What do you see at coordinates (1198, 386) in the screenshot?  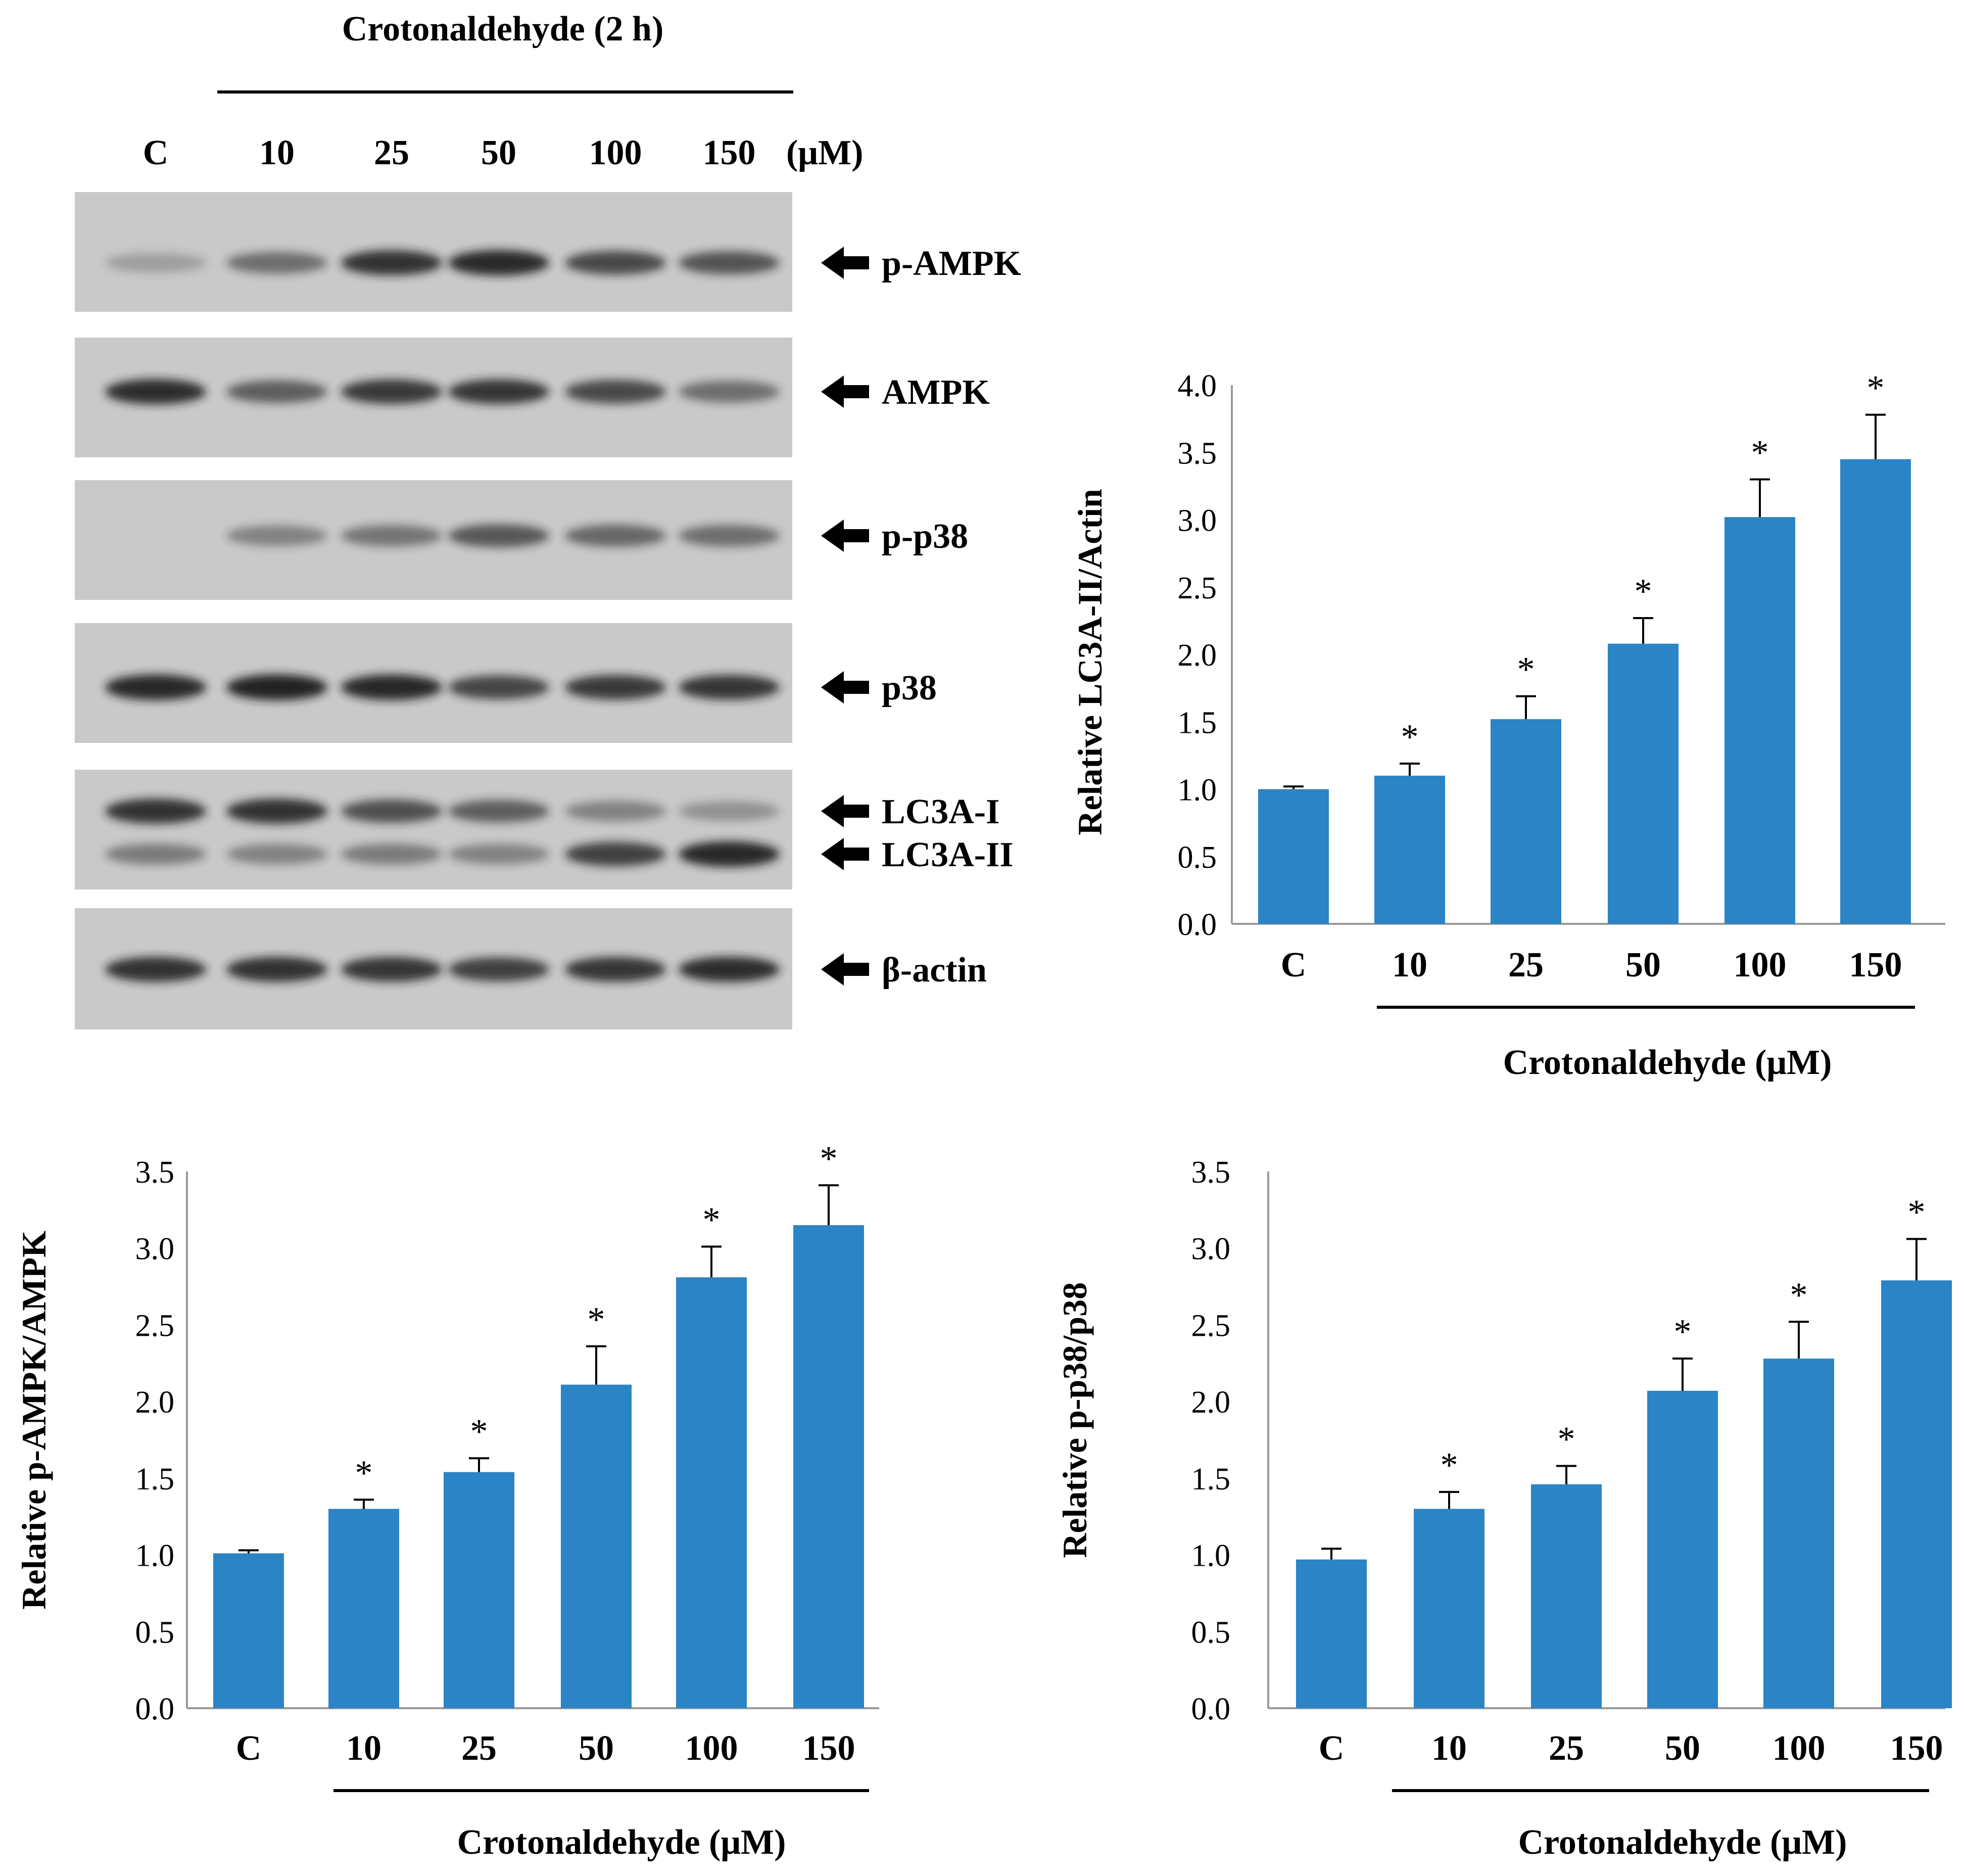 I see `y-tick-label: 4.0` at bounding box center [1198, 386].